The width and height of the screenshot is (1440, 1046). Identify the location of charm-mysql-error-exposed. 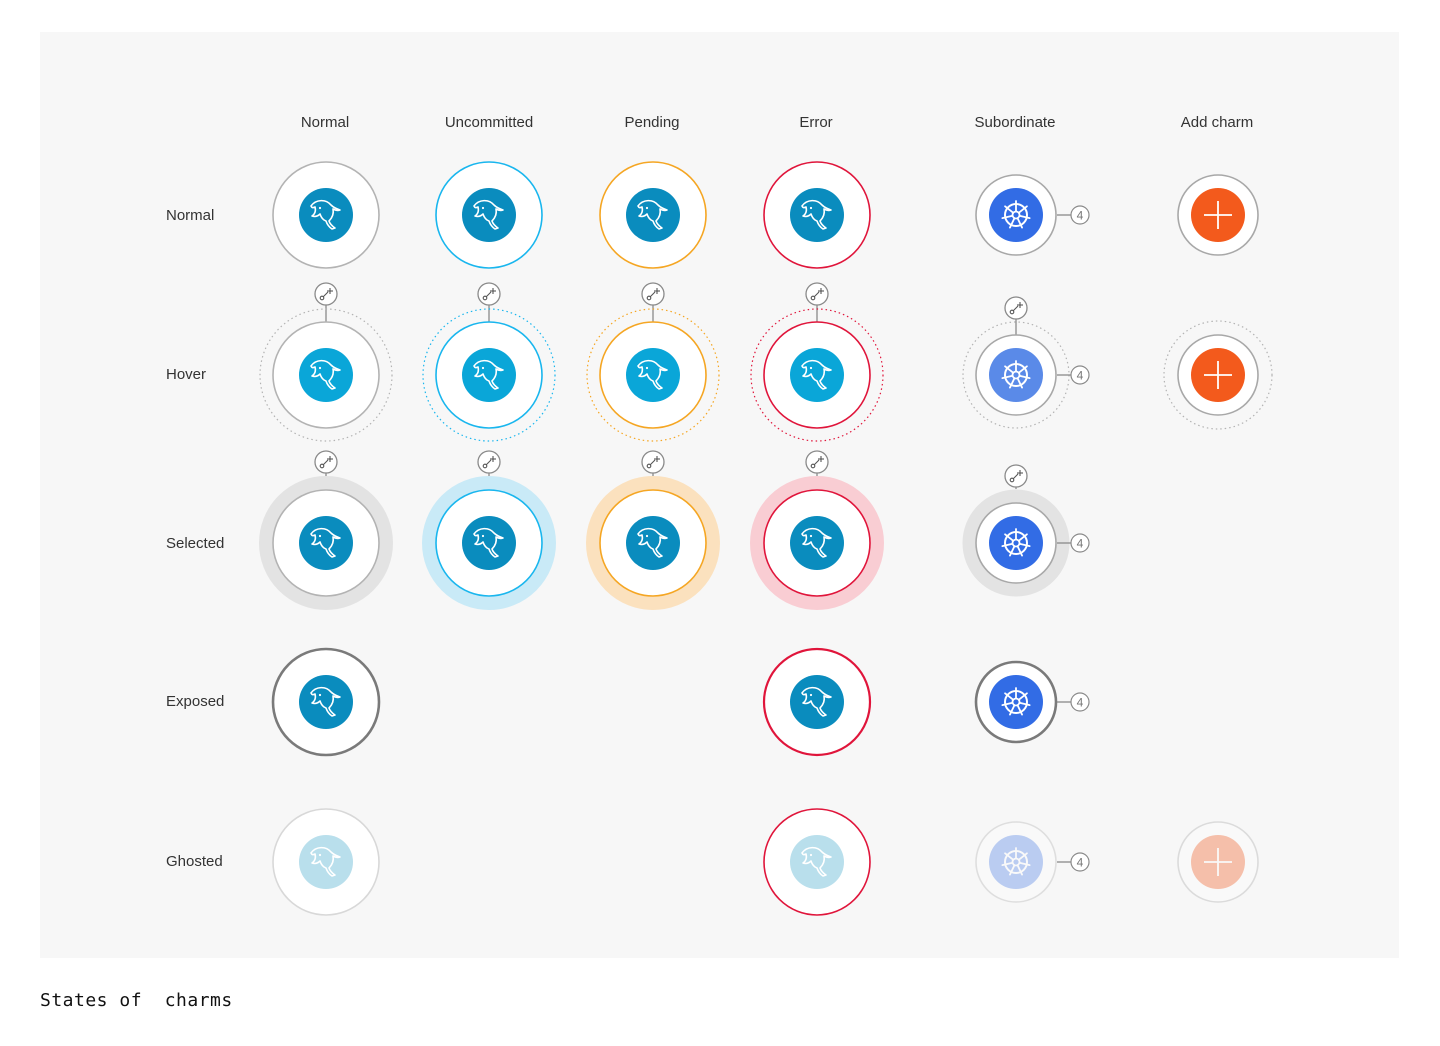
(817, 702).